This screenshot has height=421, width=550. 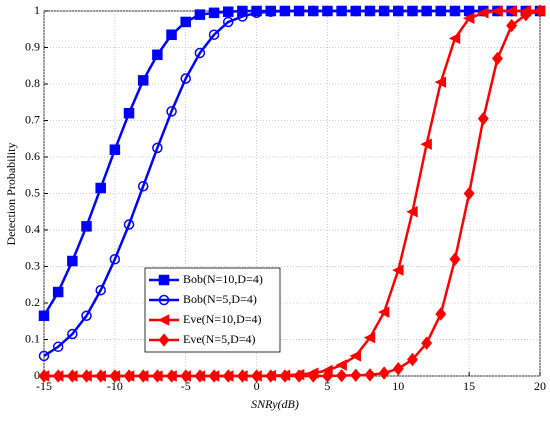 What do you see at coordinates (219, 339) in the screenshot?
I see `legend-label: Eve(N=5,D=4)` at bounding box center [219, 339].